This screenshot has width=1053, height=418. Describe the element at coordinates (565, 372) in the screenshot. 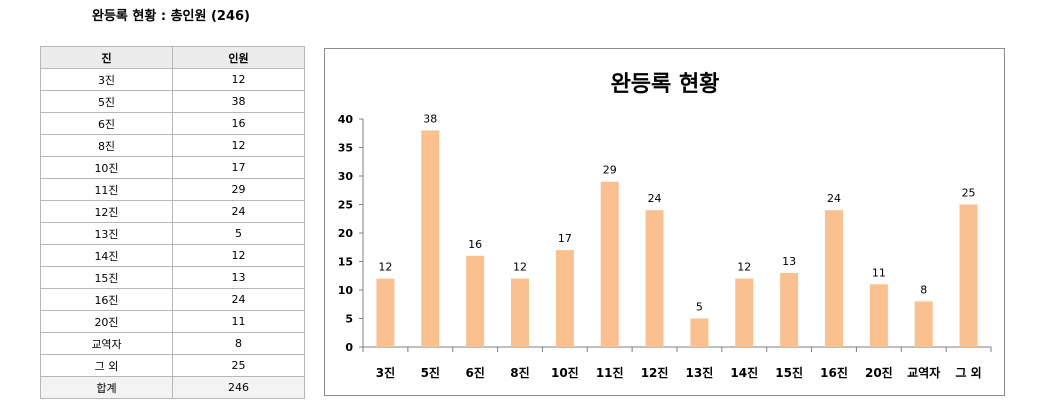

I see `category-label: 10진` at that location.